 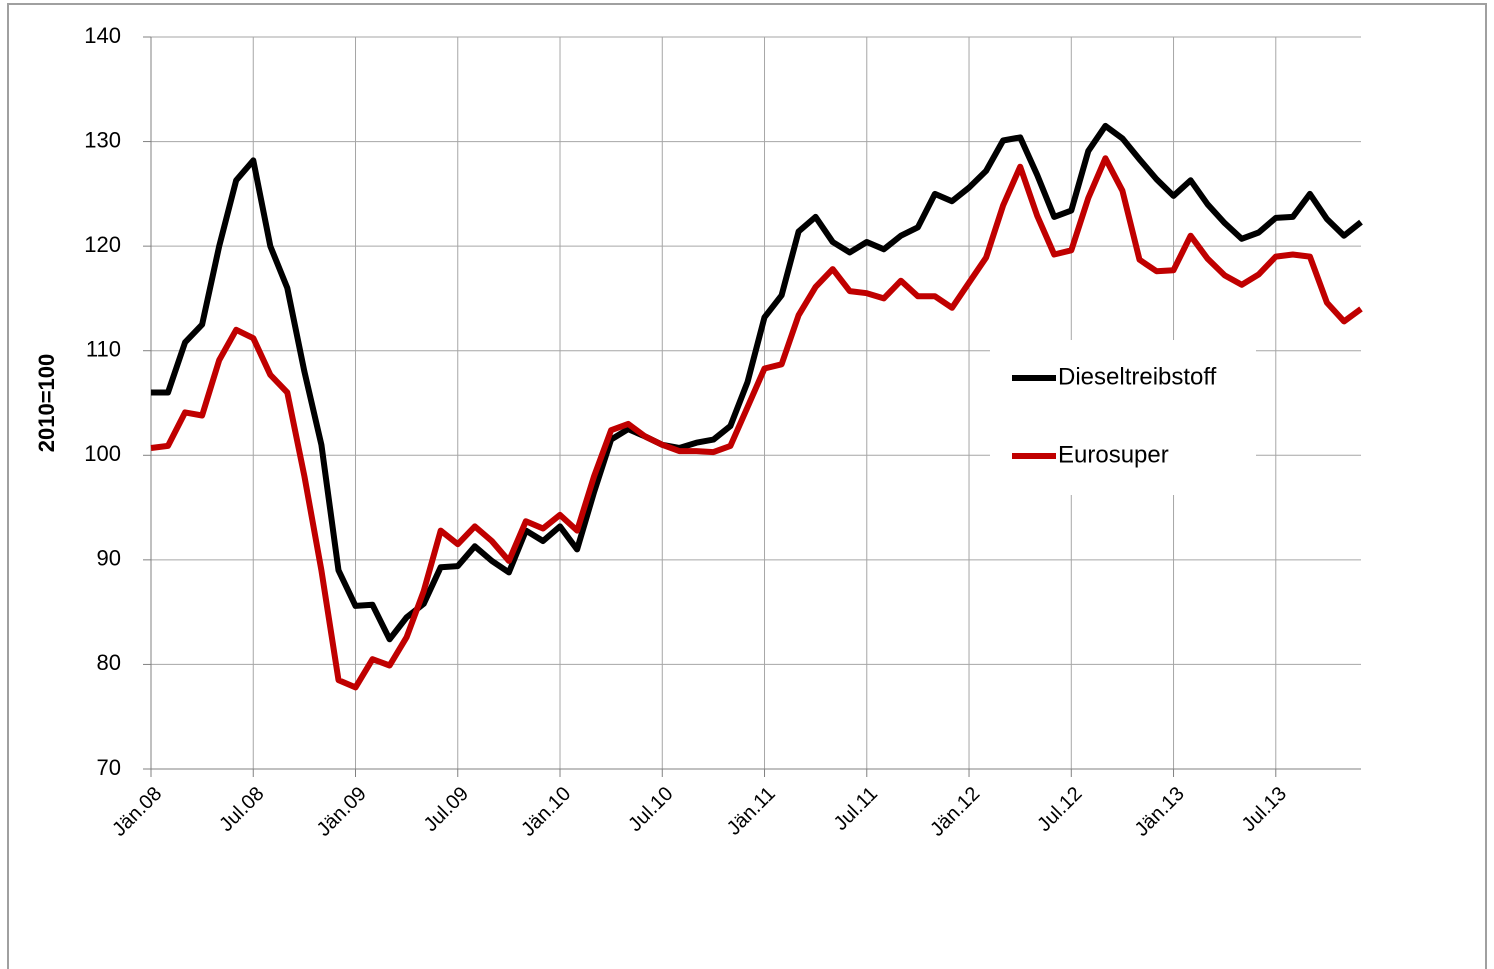 What do you see at coordinates (102, 139) in the screenshot?
I see `y-tick-label: 130` at bounding box center [102, 139].